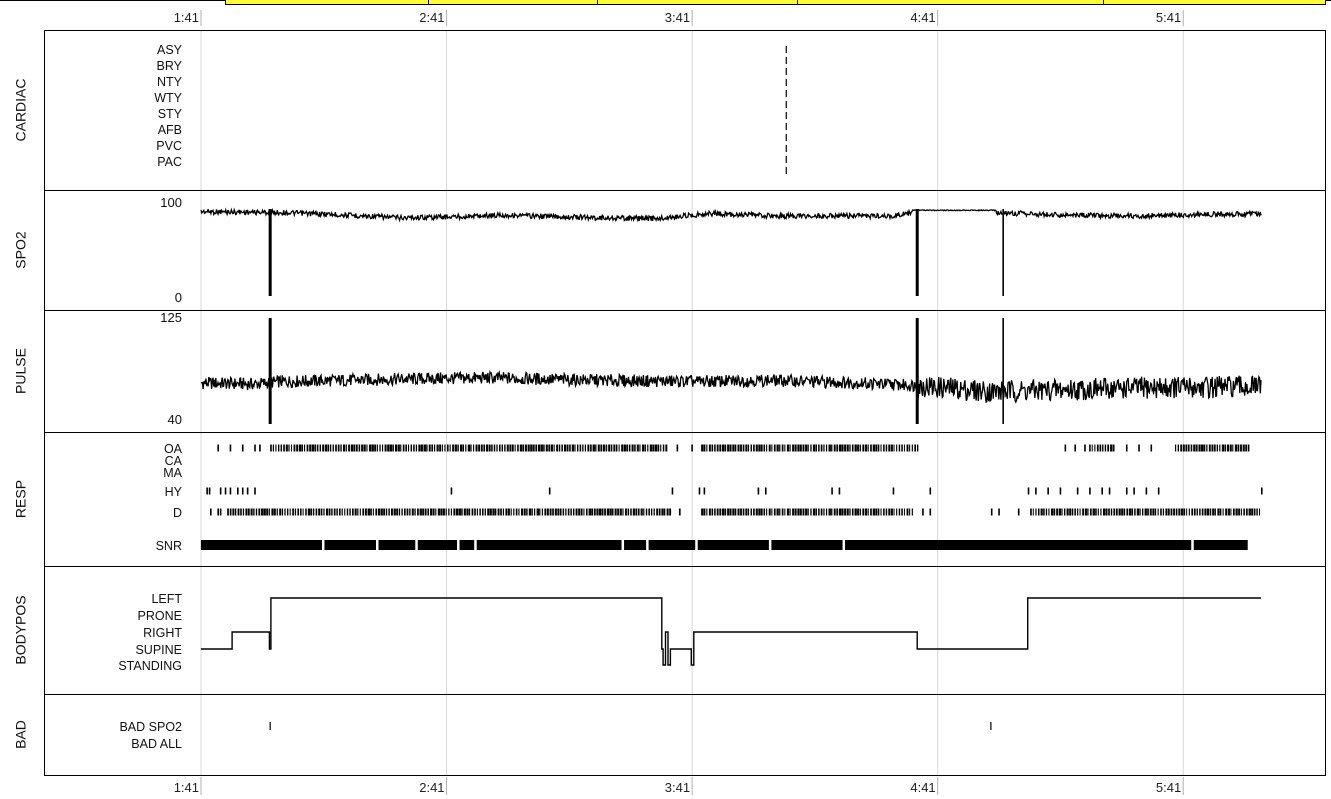 The height and width of the screenshot is (799, 1331). What do you see at coordinates (169, 162) in the screenshot?
I see `cardiac-row-label-pac: PAC` at bounding box center [169, 162].